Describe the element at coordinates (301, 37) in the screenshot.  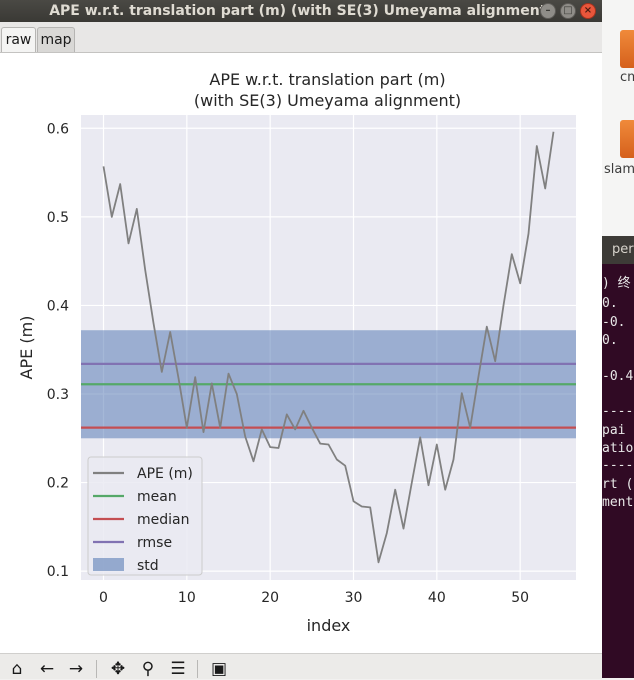
I see `tab-bar: raw map` at that location.